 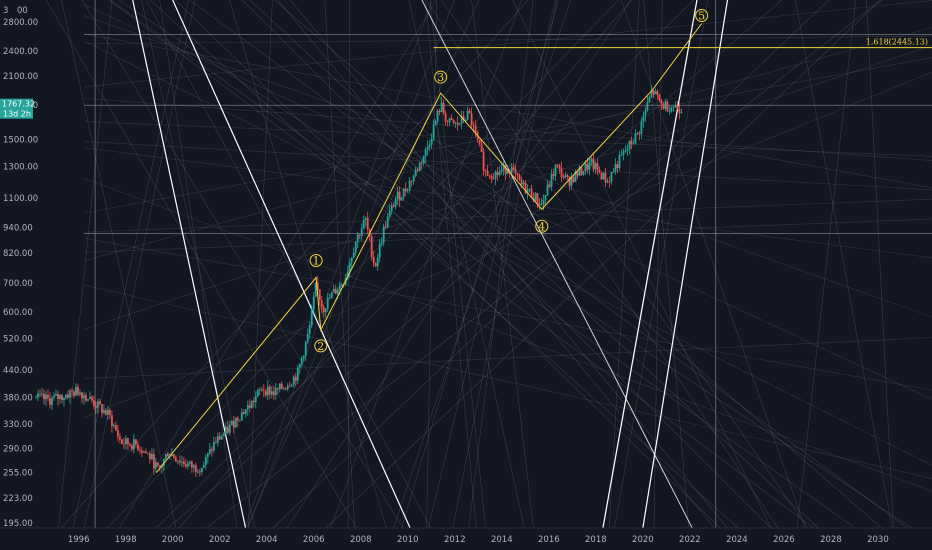 What do you see at coordinates (314, 540) in the screenshot?
I see `x-tick-label: 2006` at bounding box center [314, 540].